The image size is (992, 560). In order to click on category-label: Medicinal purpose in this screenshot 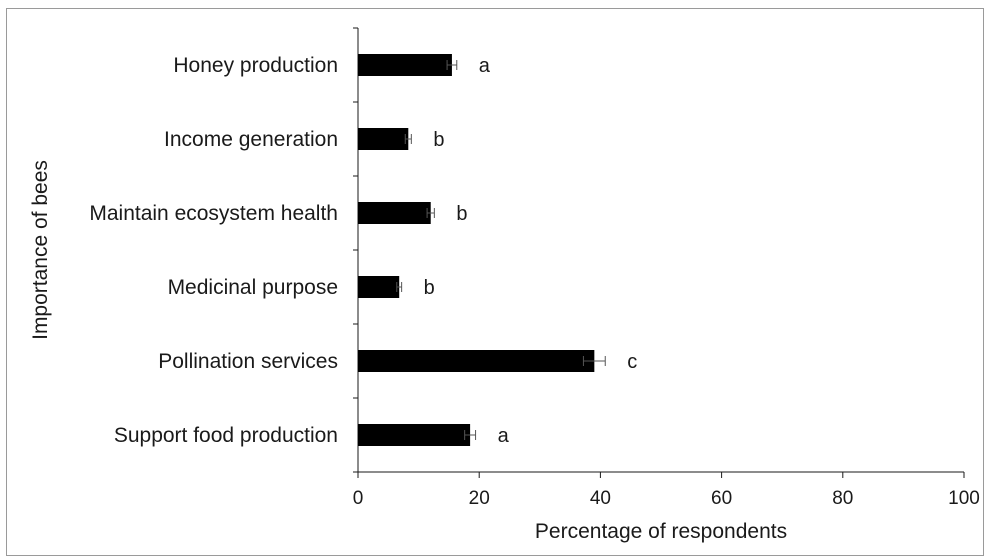, I will do `click(253, 287)`.